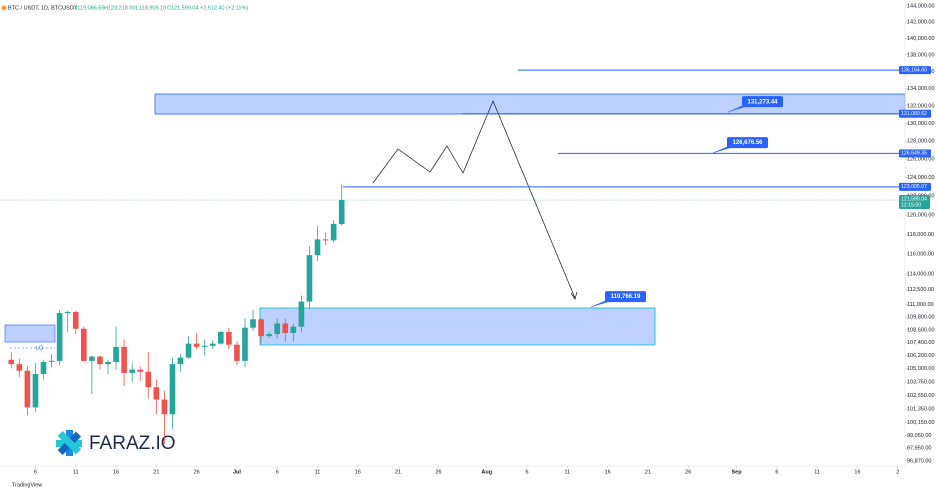 This screenshot has height=497, width=936. What do you see at coordinates (921, 89) in the screenshot?
I see `y-tick-label: 134,000.00` at bounding box center [921, 89].